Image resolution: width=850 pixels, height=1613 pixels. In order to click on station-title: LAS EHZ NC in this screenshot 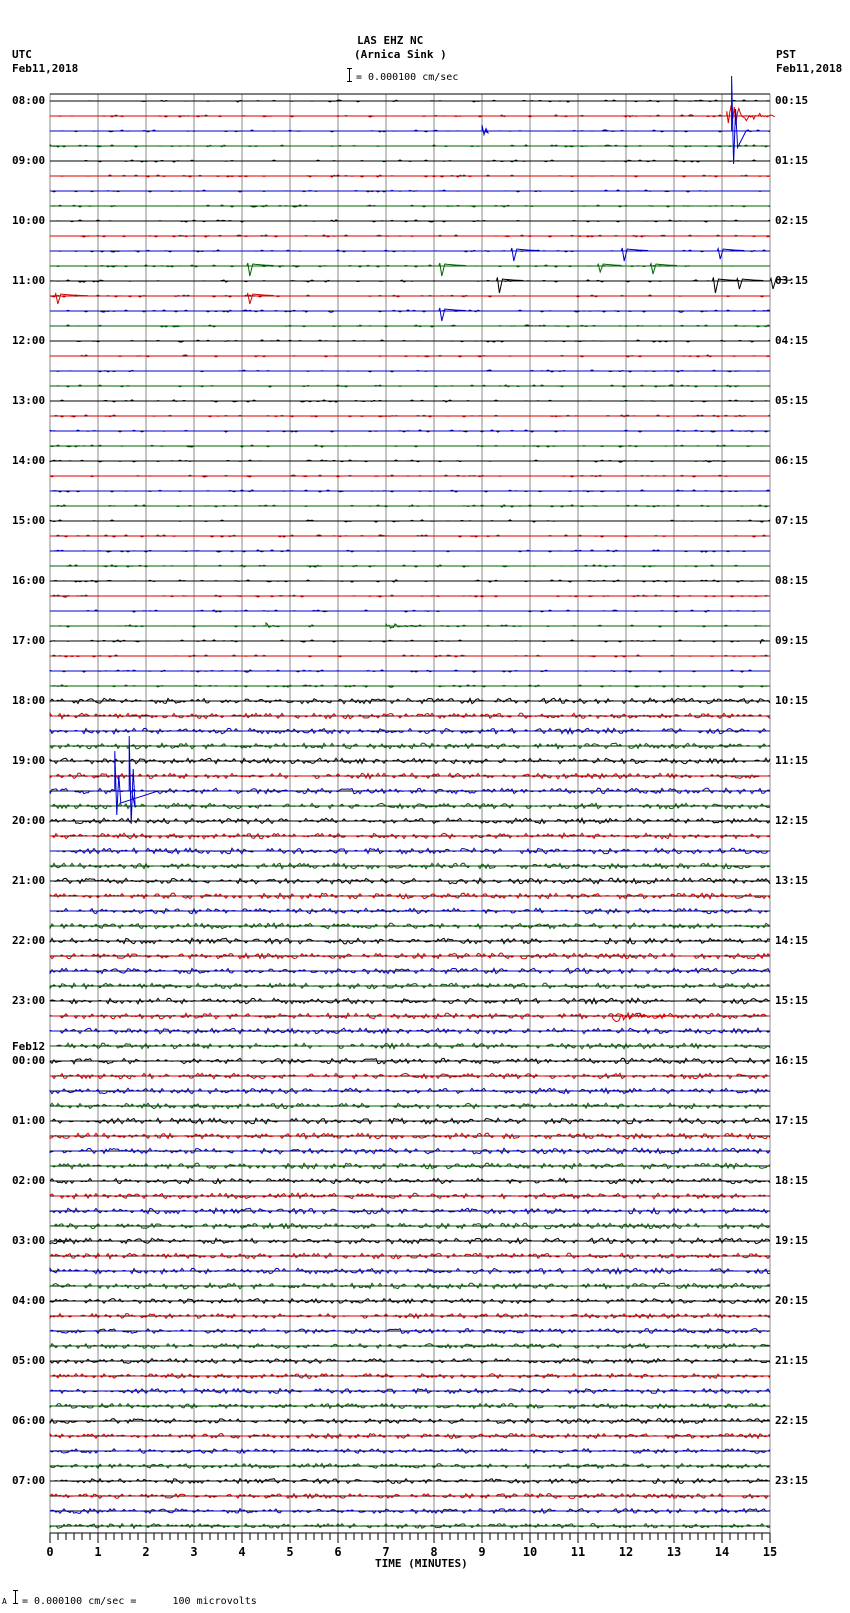, I will do `click(390, 40)`.